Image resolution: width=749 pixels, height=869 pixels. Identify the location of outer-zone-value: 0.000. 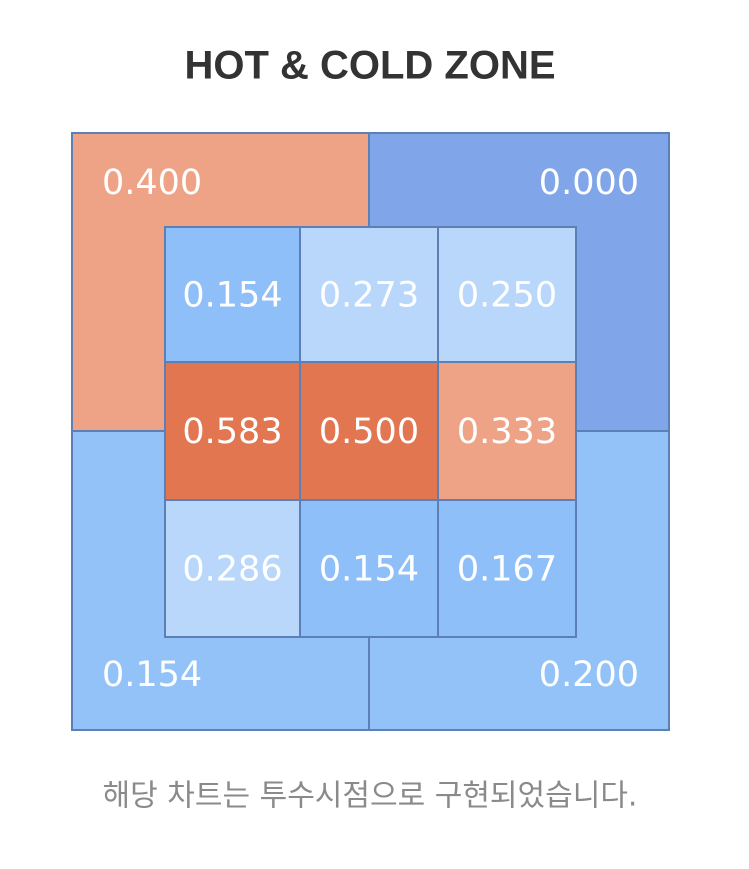
(589, 183).